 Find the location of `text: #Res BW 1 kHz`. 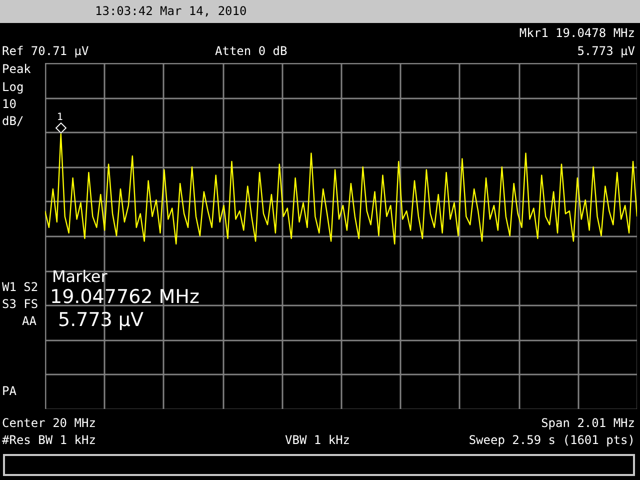

text: #Res BW 1 kHz is located at coordinates (49, 440).